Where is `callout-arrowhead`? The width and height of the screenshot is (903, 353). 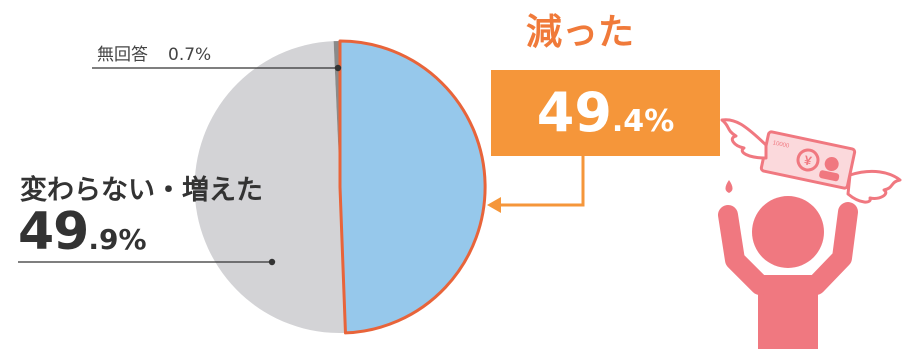 callout-arrowhead is located at coordinates (494, 205).